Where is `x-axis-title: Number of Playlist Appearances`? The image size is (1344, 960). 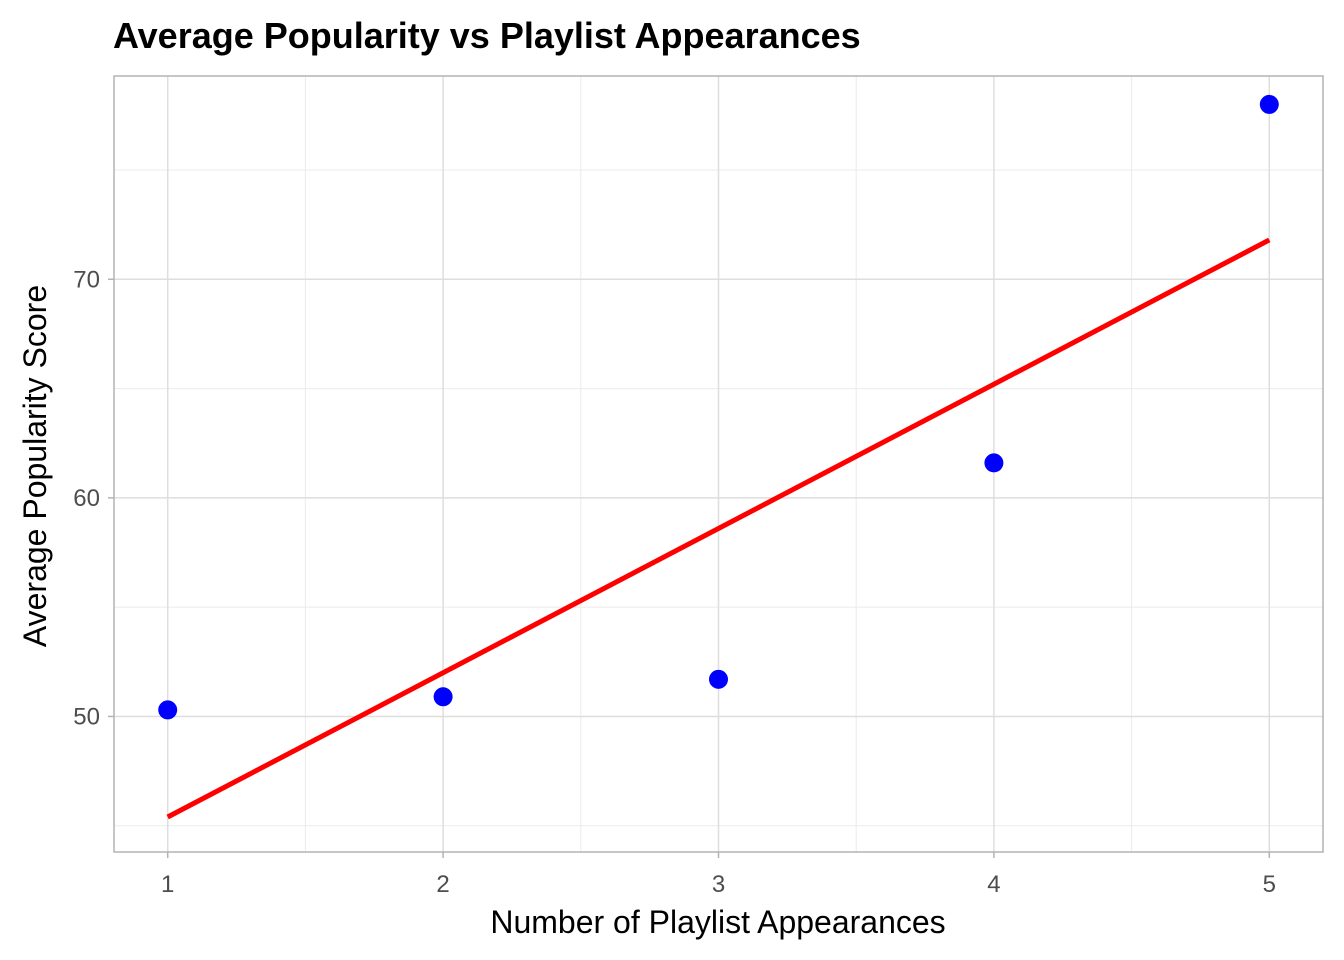
x-axis-title: Number of Playlist Appearances is located at coordinates (717, 922).